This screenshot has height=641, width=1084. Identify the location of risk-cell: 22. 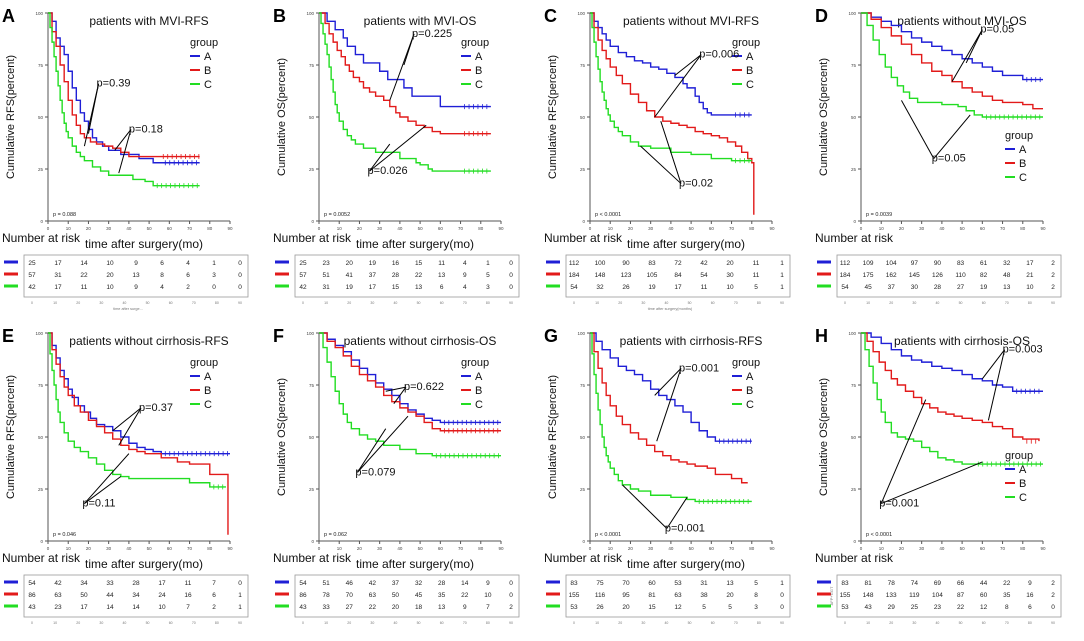
(465, 595).